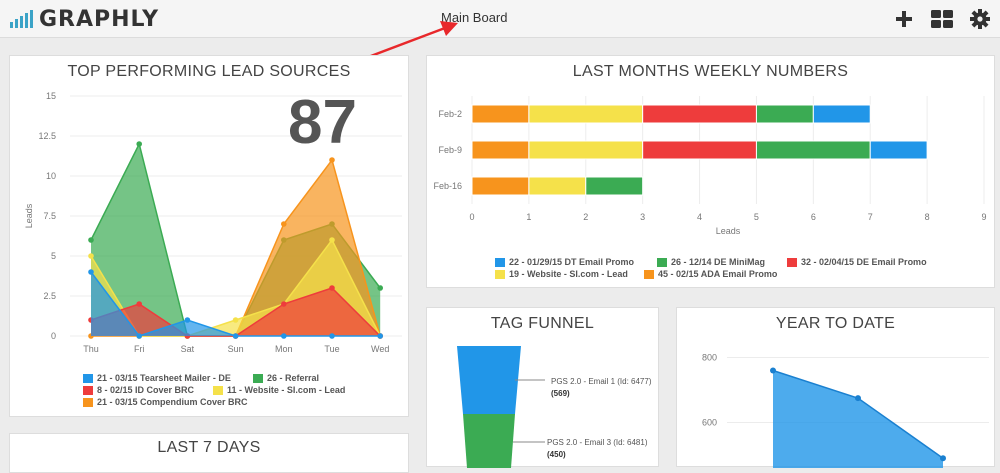 Image resolution: width=1000 pixels, height=473 pixels. I want to click on y-tick-label: 2.5, so click(49, 296).